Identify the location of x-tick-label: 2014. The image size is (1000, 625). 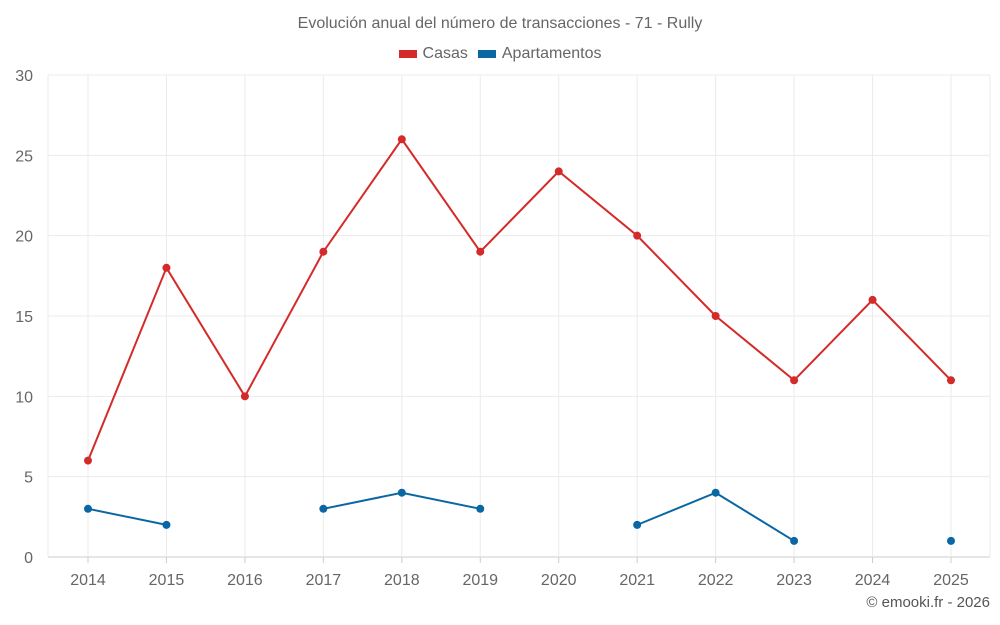
(88, 580).